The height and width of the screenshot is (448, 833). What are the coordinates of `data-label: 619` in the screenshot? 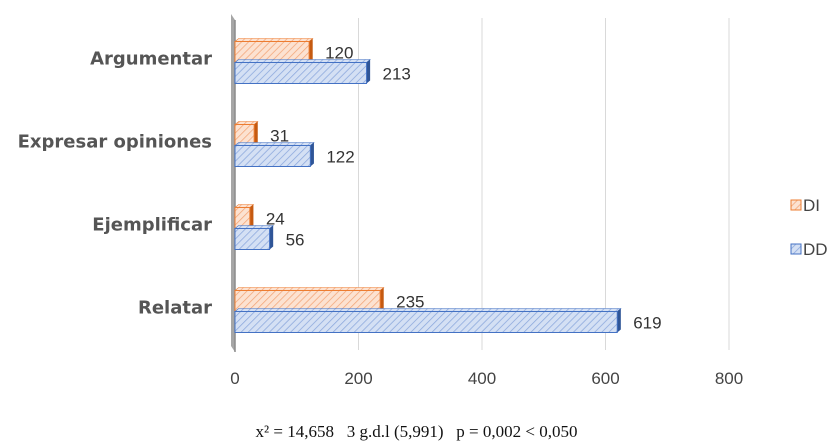 It's located at (647, 323).